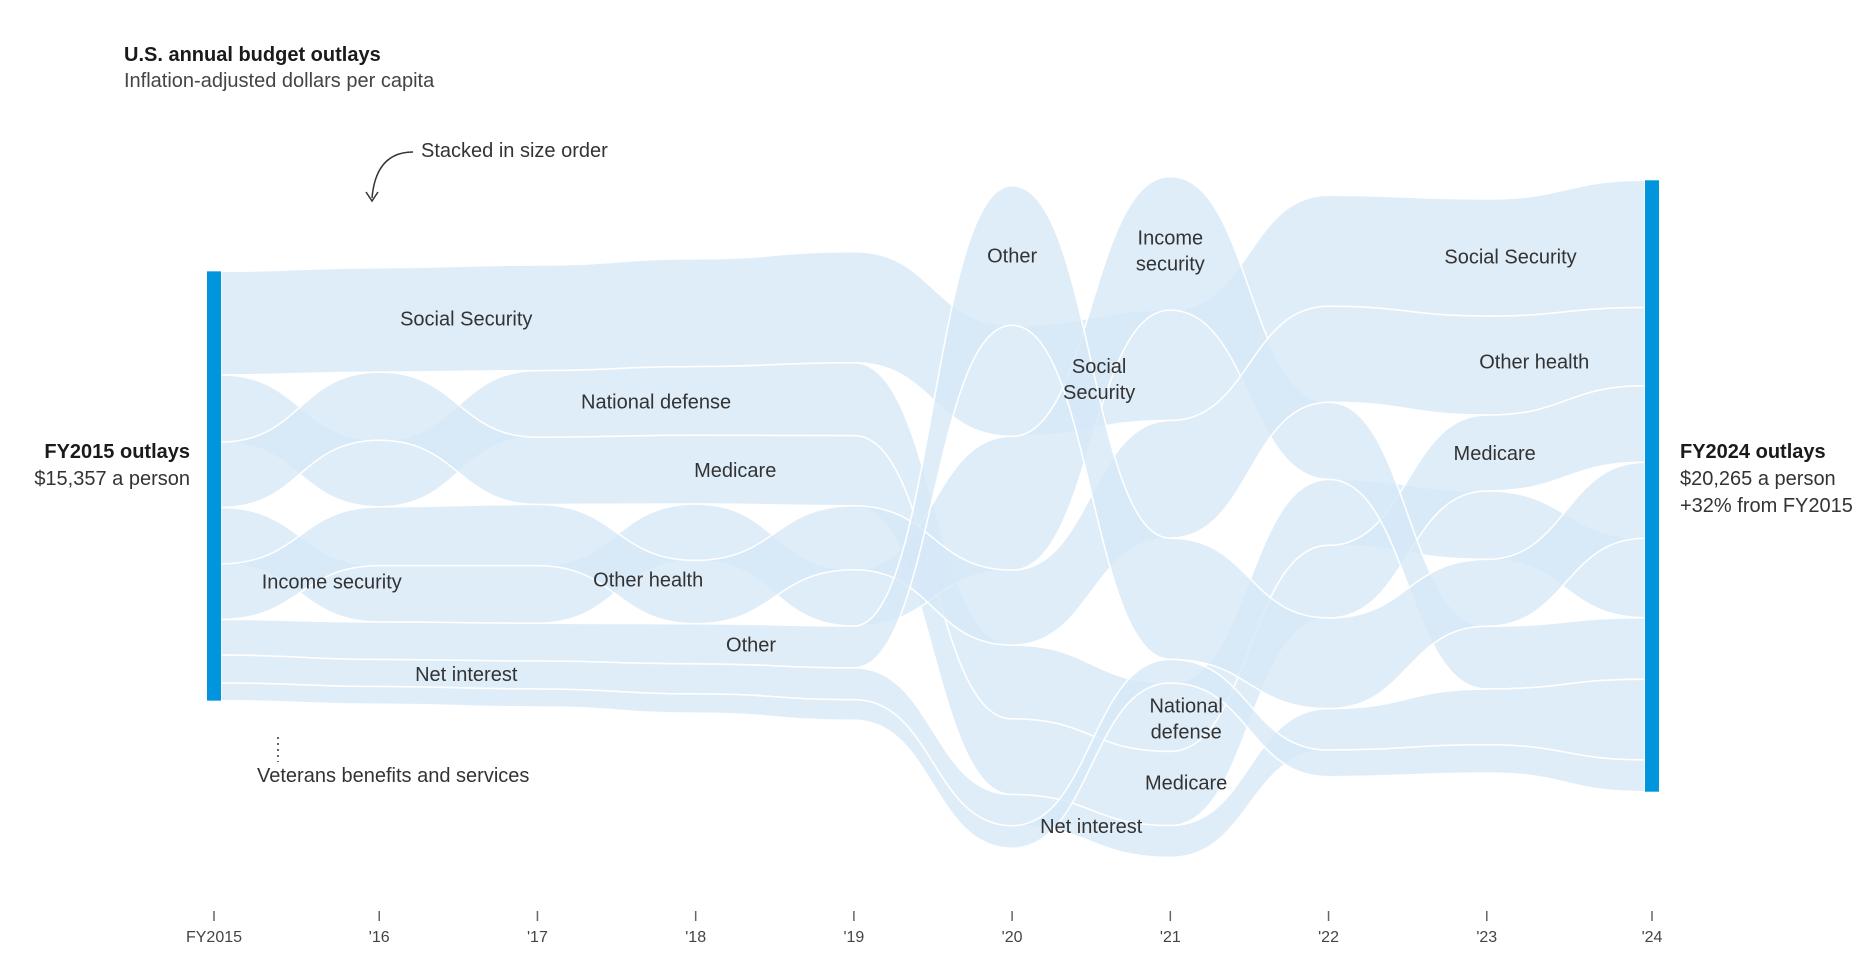 The width and height of the screenshot is (1866, 974). I want to click on x-tick-label: '16, so click(379, 937).